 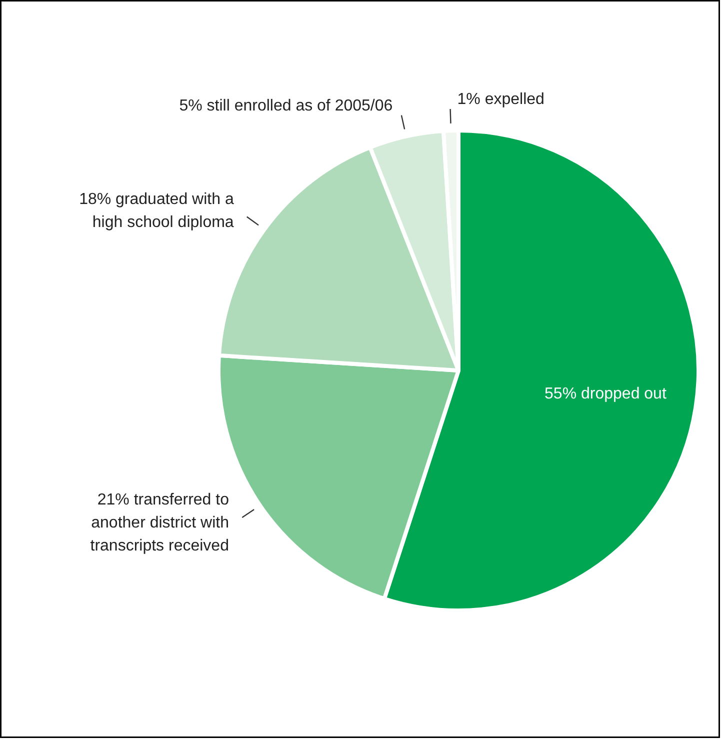 What do you see at coordinates (500, 99) in the screenshot?
I see `slice-label: 1% expelled` at bounding box center [500, 99].